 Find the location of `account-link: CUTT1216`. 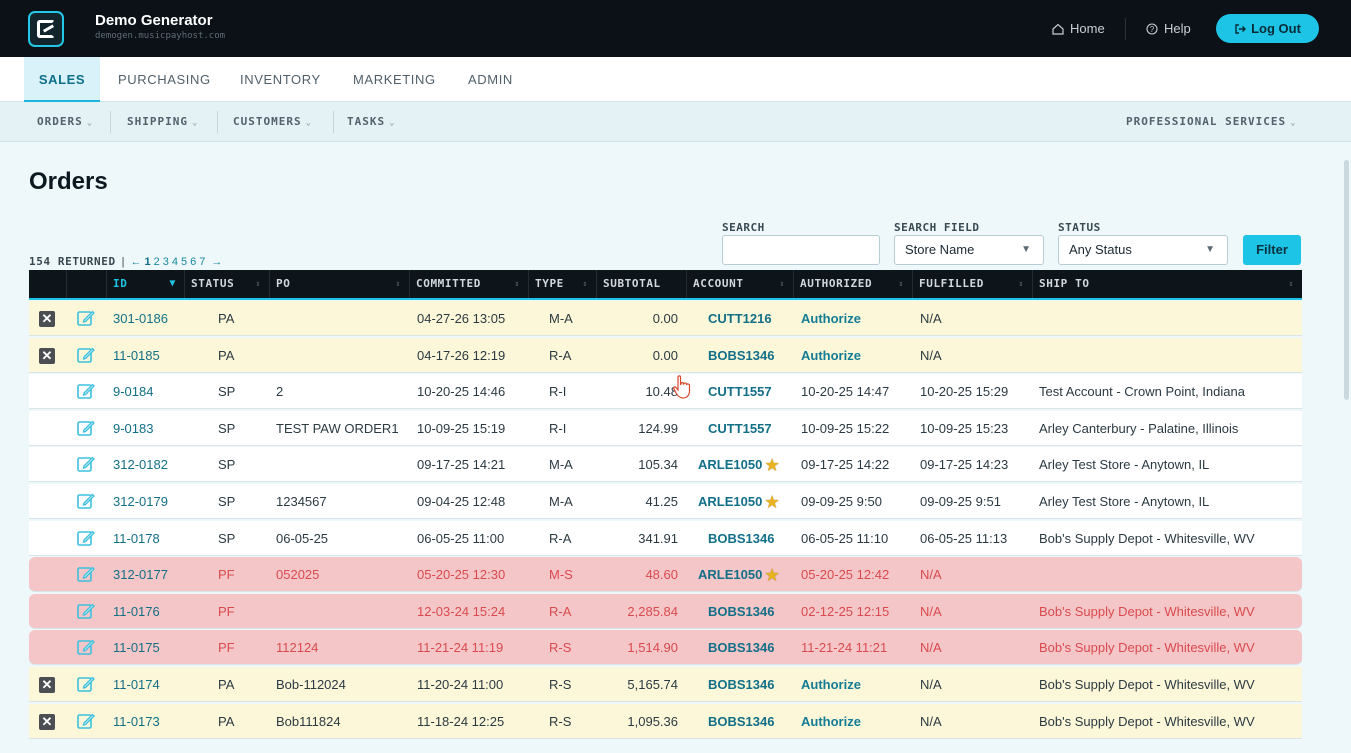

account-link: CUTT1216 is located at coordinates (740, 318).